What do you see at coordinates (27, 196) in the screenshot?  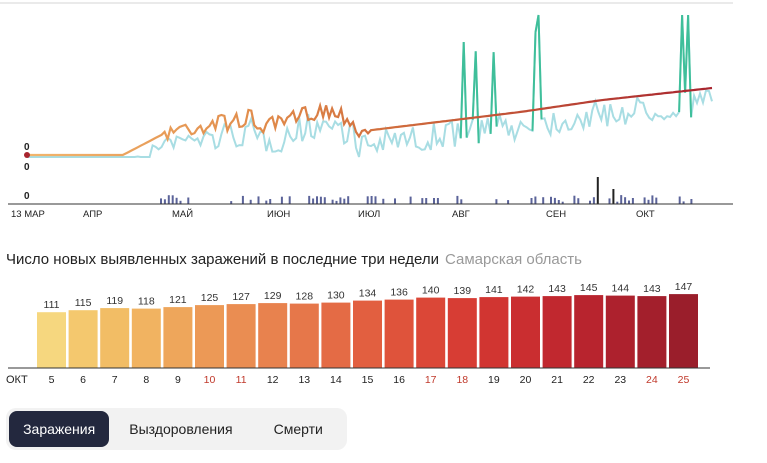 I see `zero-label-3: 0` at bounding box center [27, 196].